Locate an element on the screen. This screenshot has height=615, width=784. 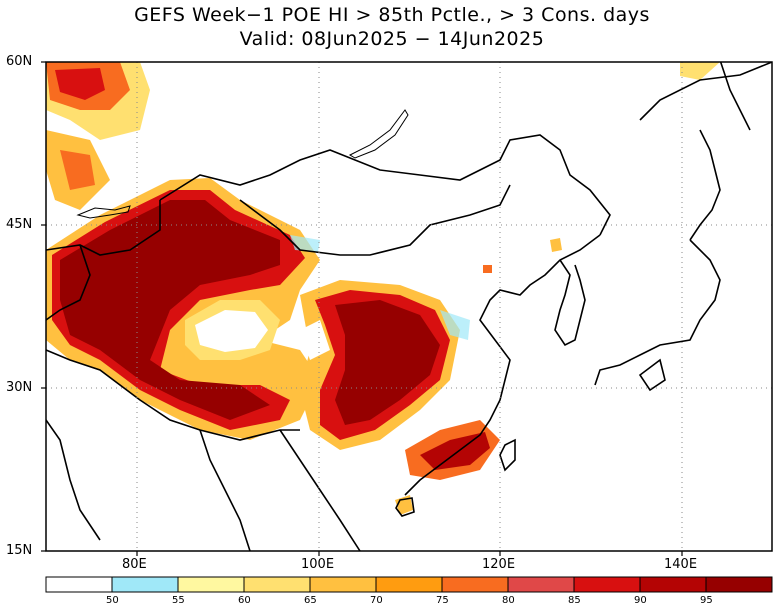
lat-label-45n: 45N is located at coordinates (19, 224).